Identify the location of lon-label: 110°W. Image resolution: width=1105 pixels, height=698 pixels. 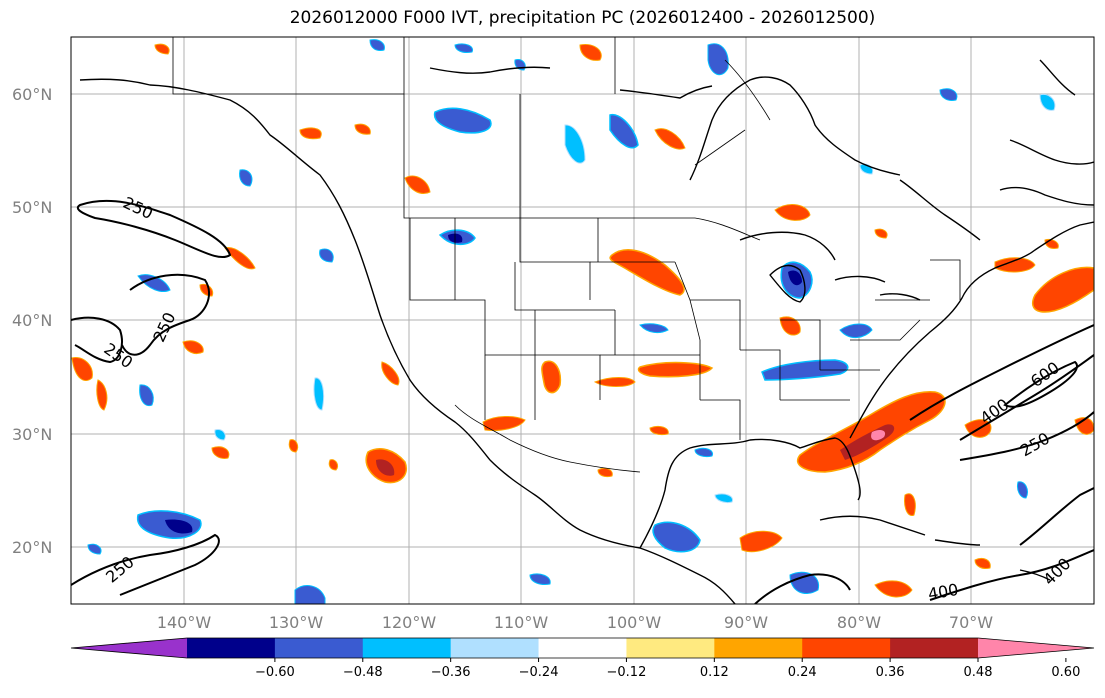
(521, 622).